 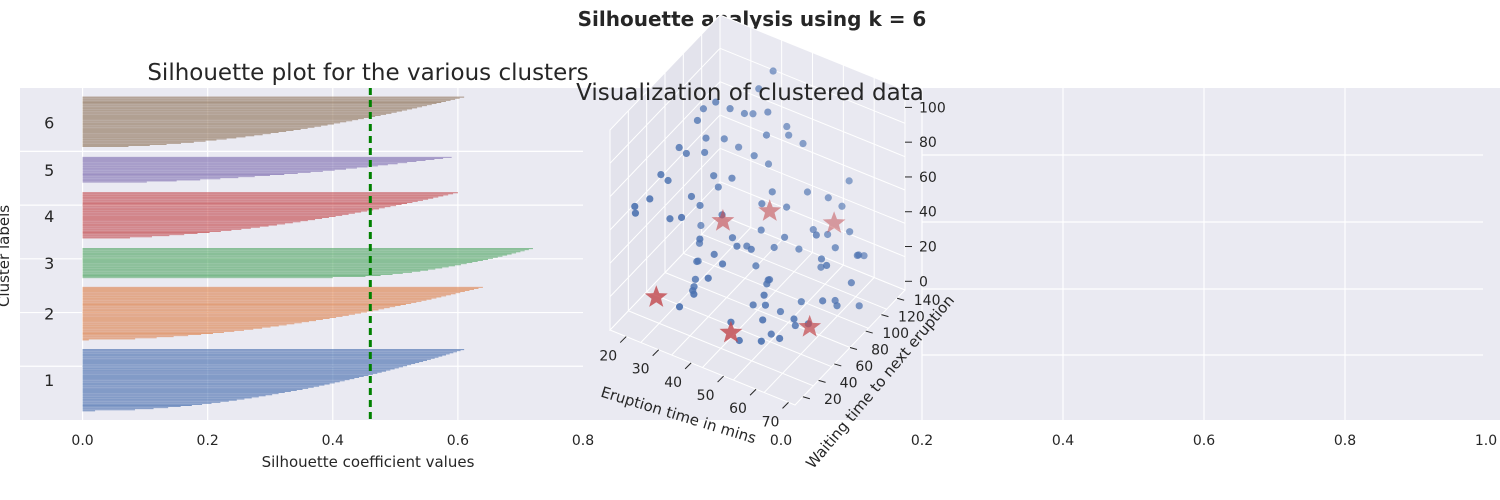 I want to click on scatter3d-overlay-x-ticks: 0.0 0.2 0.4 0.6 0.8 1.0, so click(x=1133, y=441).